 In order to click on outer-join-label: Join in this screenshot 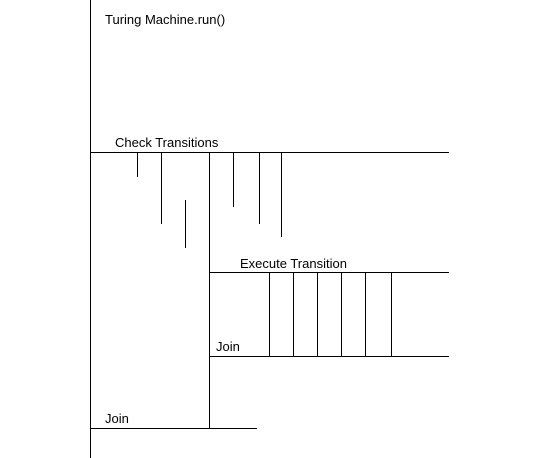, I will do `click(117, 418)`.